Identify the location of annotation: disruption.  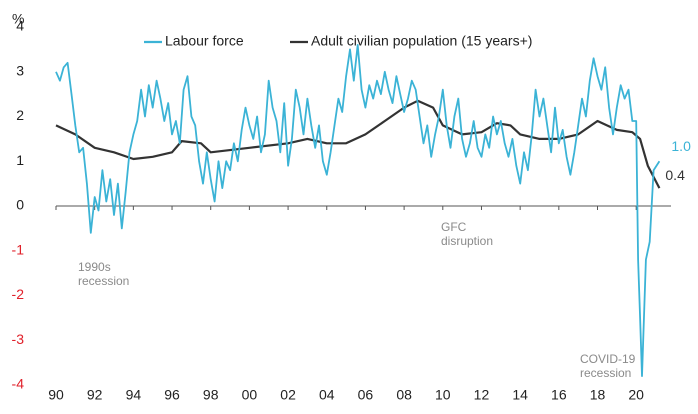
(467, 241).